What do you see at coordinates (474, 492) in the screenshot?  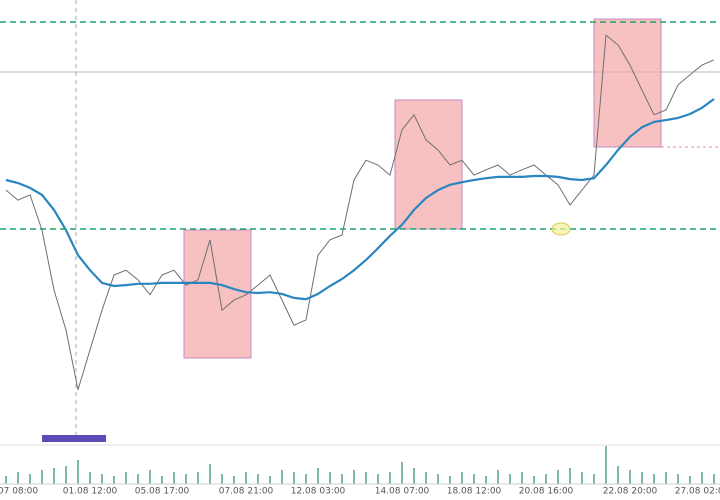 I see `x-tick-label: 18.08 12:00` at bounding box center [474, 492].